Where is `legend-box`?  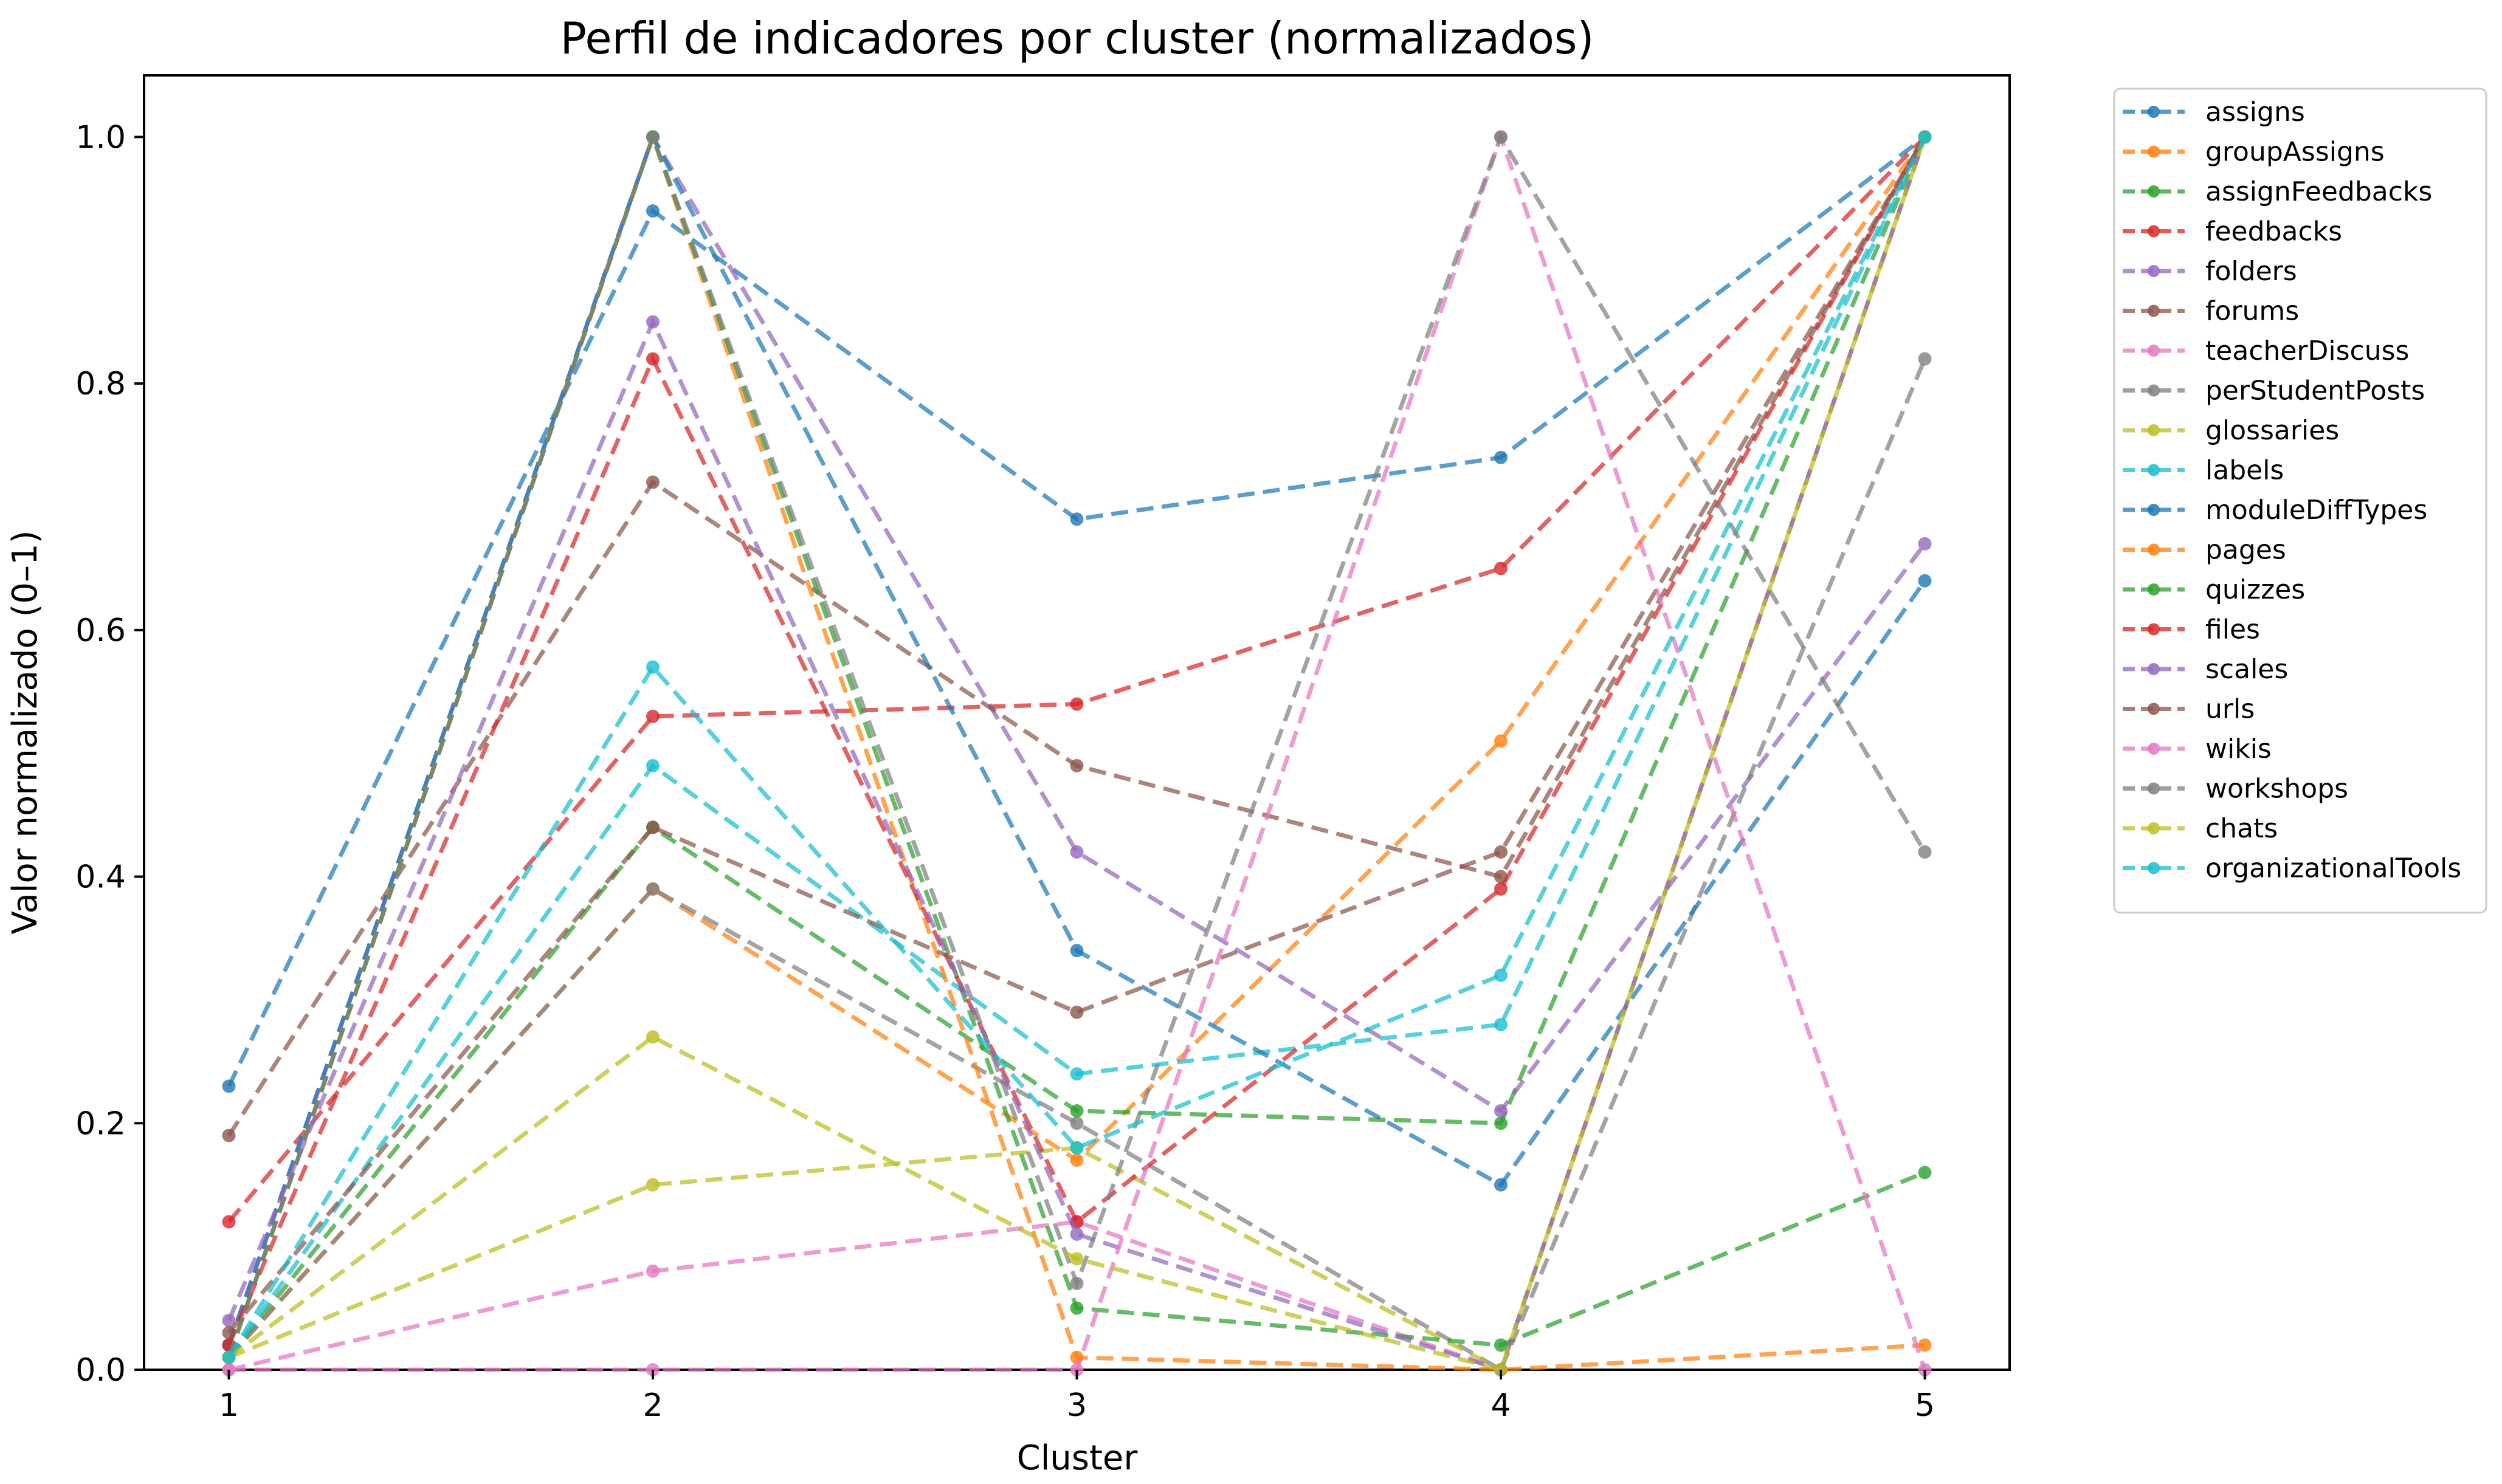
legend-box is located at coordinates (2300, 501).